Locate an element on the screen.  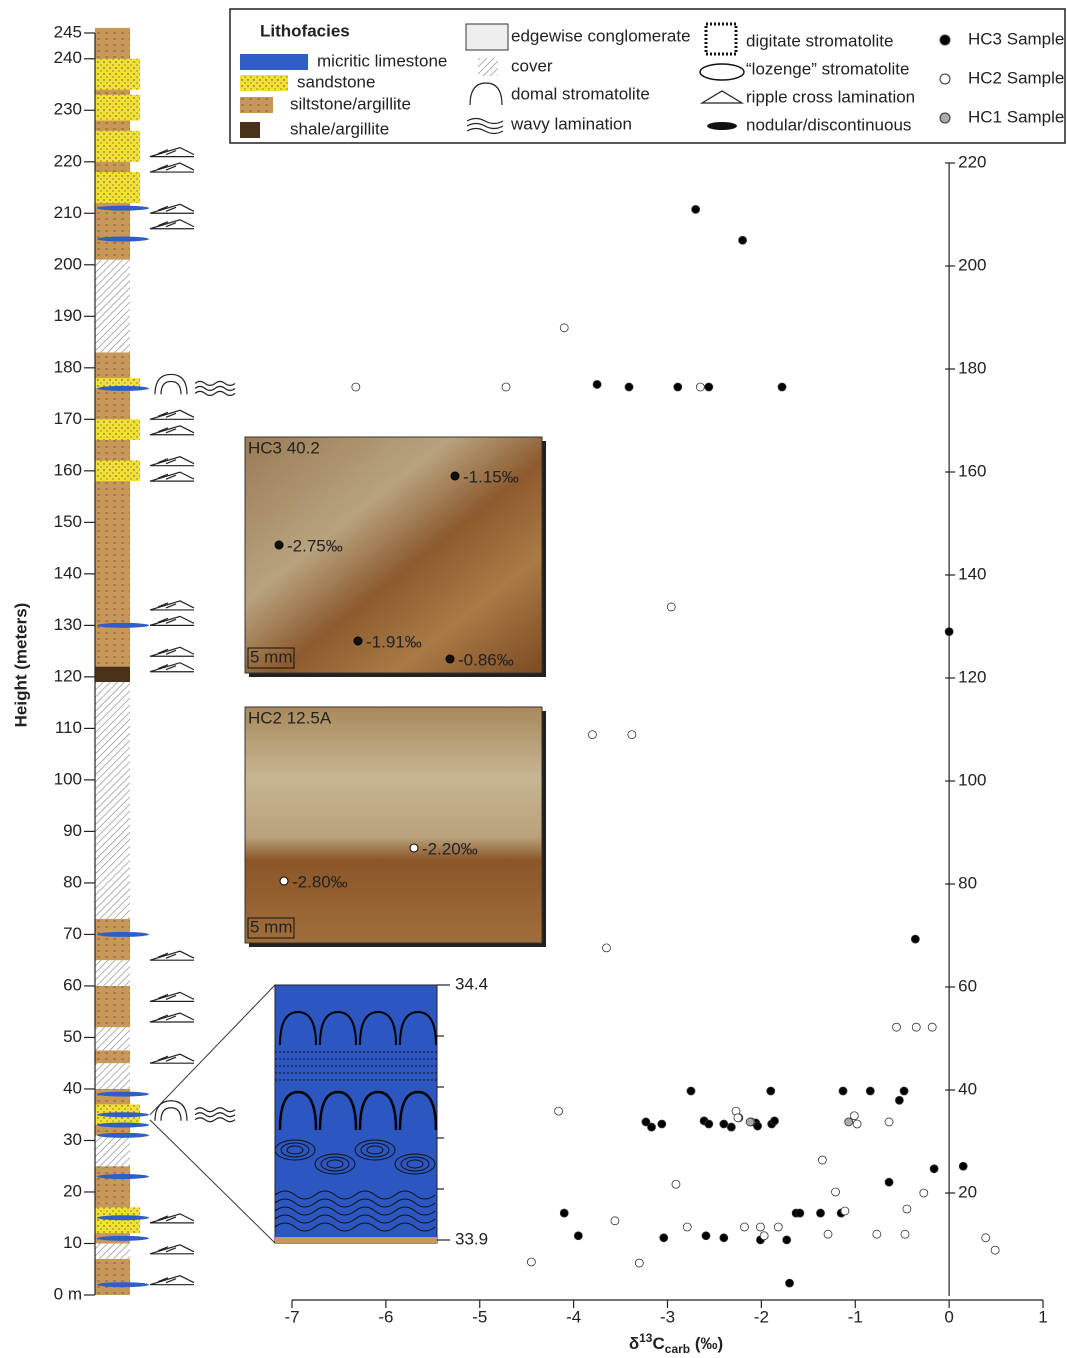
legend-label: nodular/discontinuous is located at coordinates (828, 124).